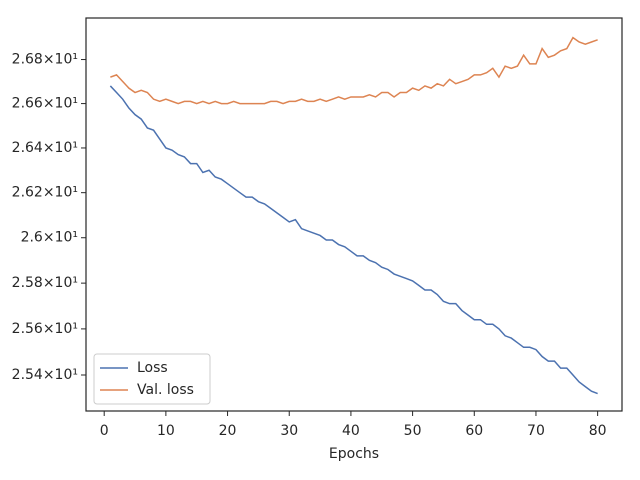 The image size is (640, 480). What do you see at coordinates (45, 329) in the screenshot?
I see `y-tick-label: 2.56×10¹` at bounding box center [45, 329].